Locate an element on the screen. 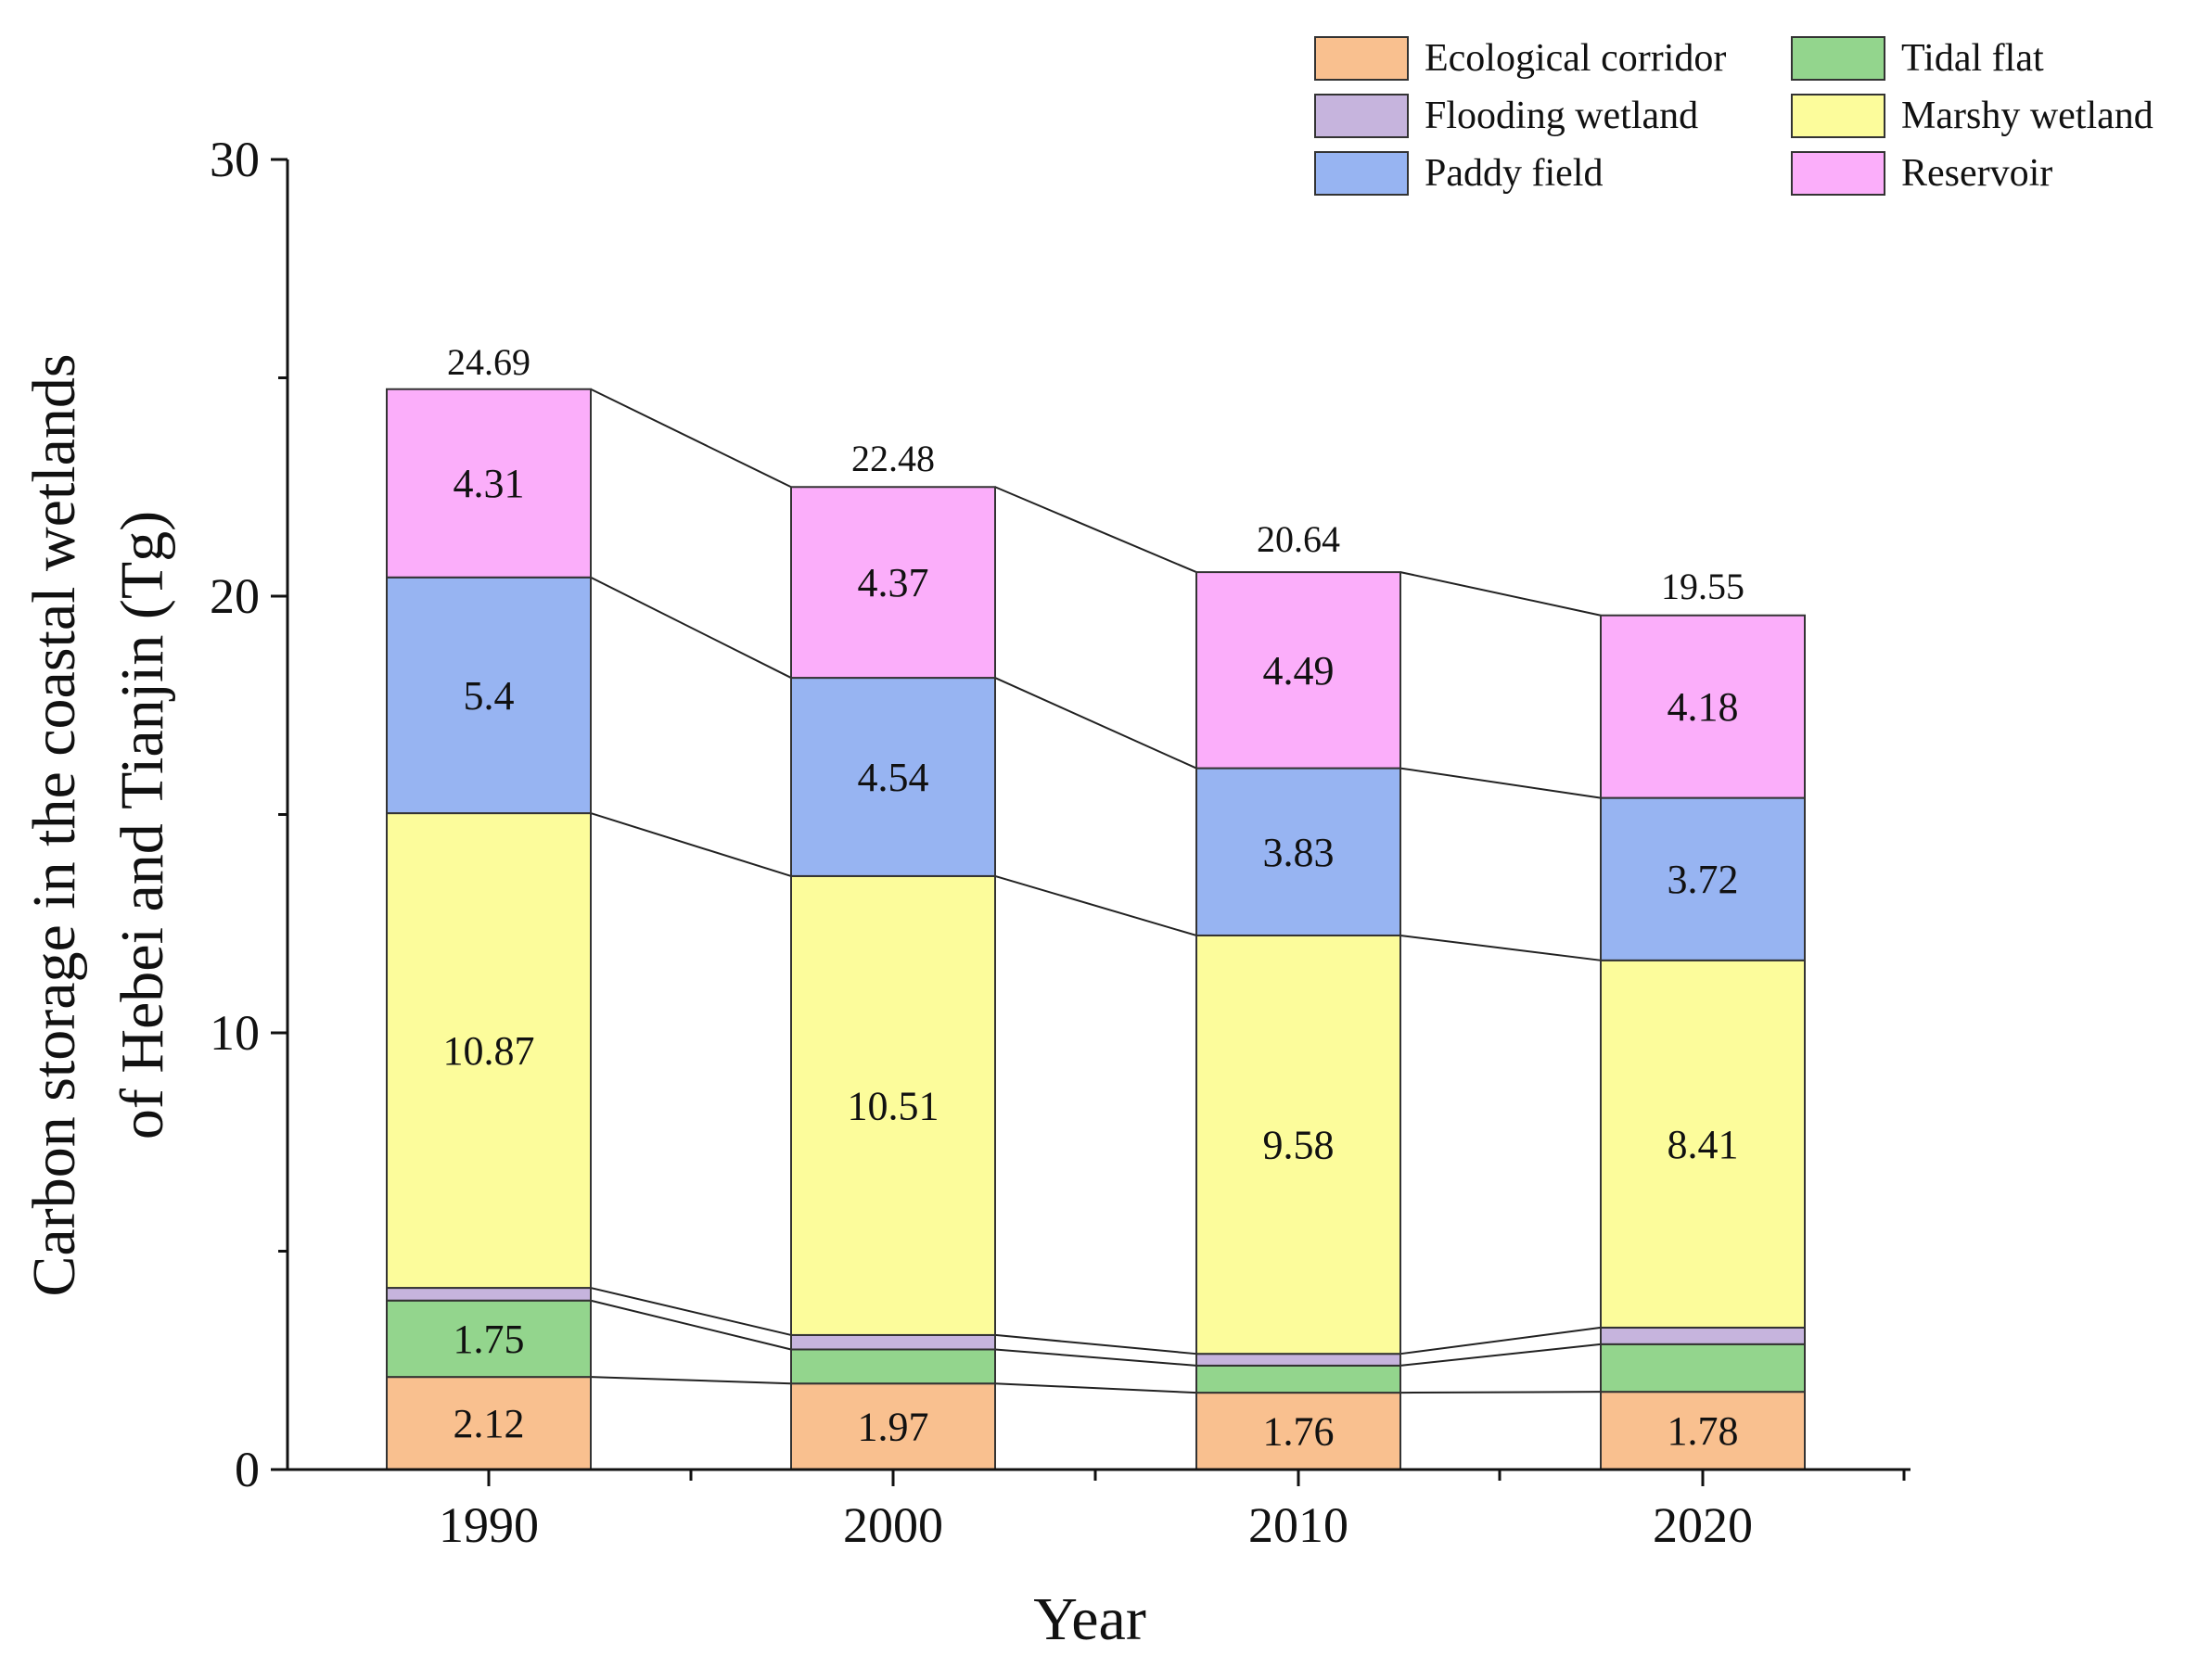 The image size is (2198, 1680). y-tick-label: 0 is located at coordinates (247, 1469).